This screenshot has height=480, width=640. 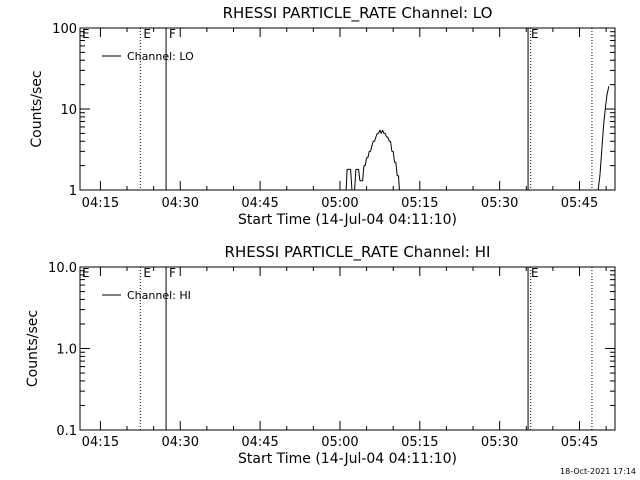 I want to click on chart-title: RHESSI PARTICLE_RATE Channel: HI, so click(x=358, y=252).